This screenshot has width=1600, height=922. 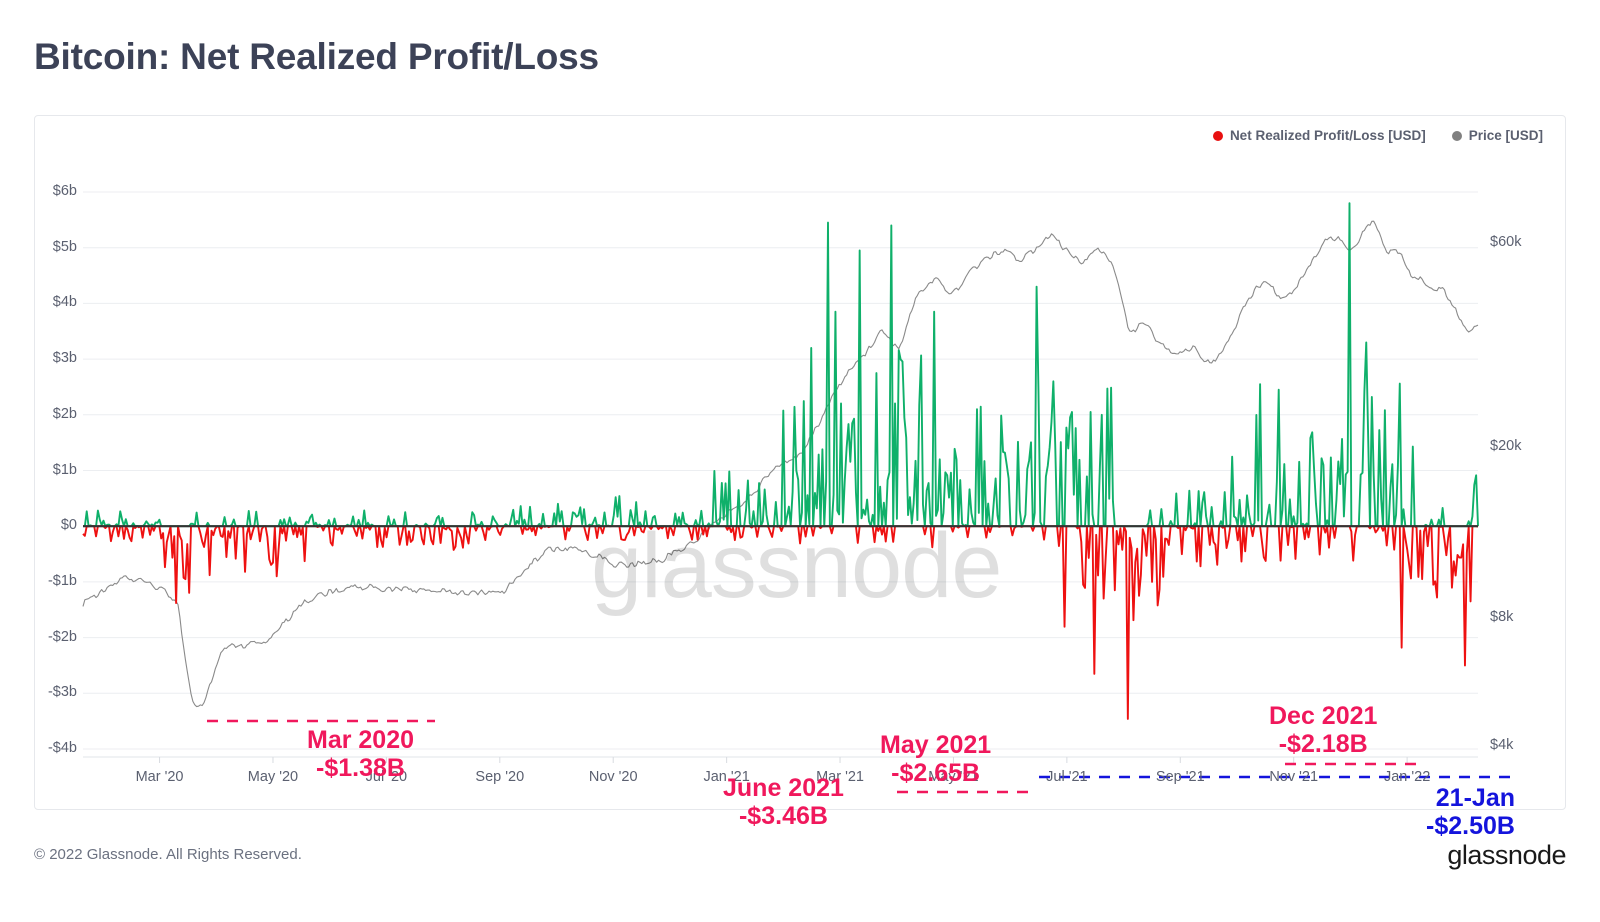 I want to click on y-axis-left-tick: -$4b, so click(x=62, y=748).